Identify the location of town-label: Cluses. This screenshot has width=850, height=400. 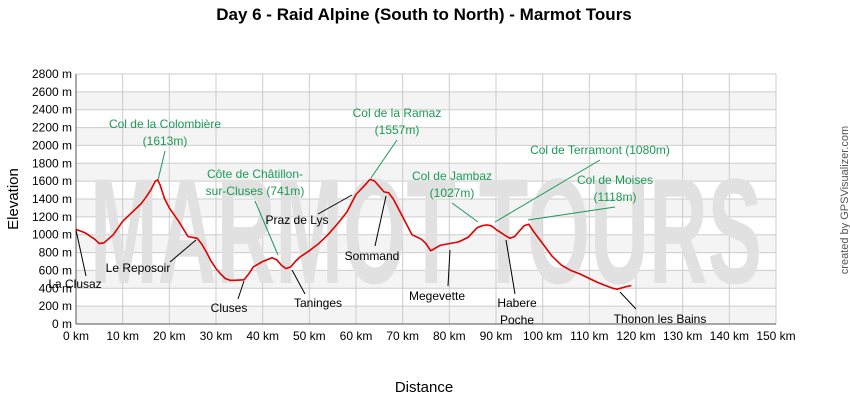
(229, 308).